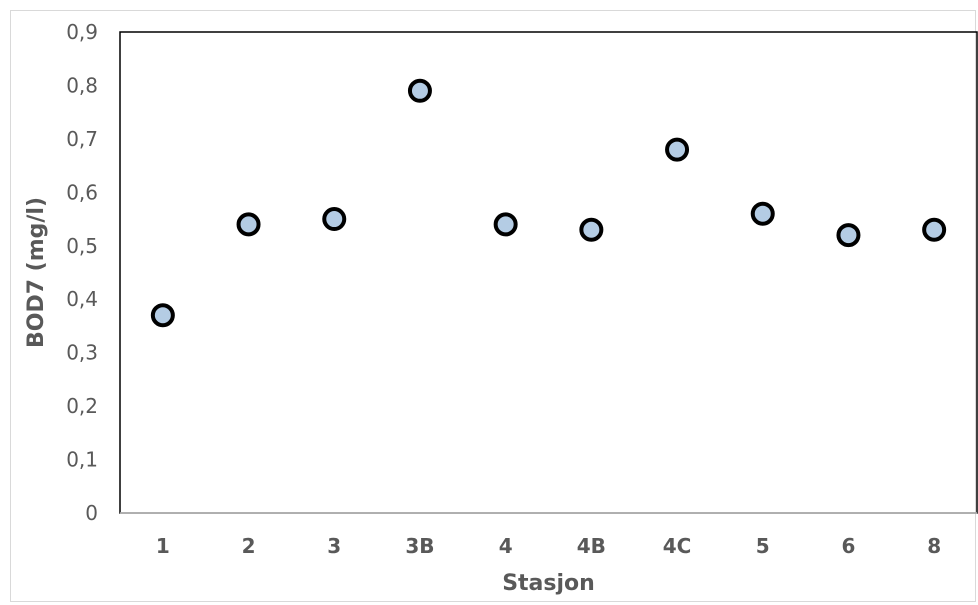 The height and width of the screenshot is (605, 978). Describe the element at coordinates (934, 546) in the screenshot. I see `x-tick-label: 8` at that location.